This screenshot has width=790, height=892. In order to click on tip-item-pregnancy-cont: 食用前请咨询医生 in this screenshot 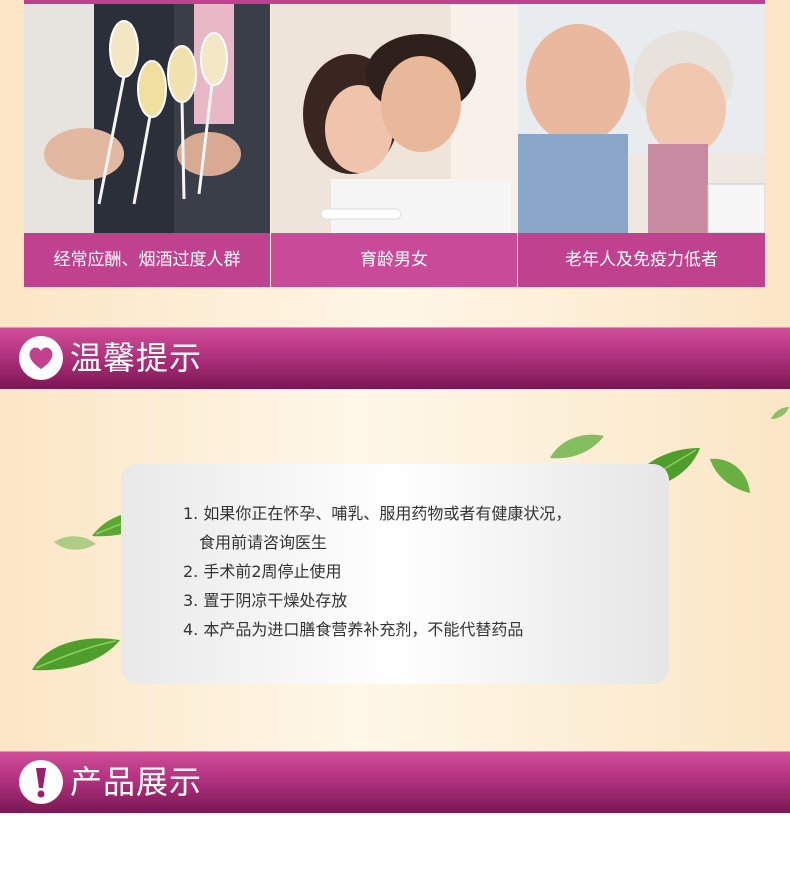, I will do `click(263, 542)`.